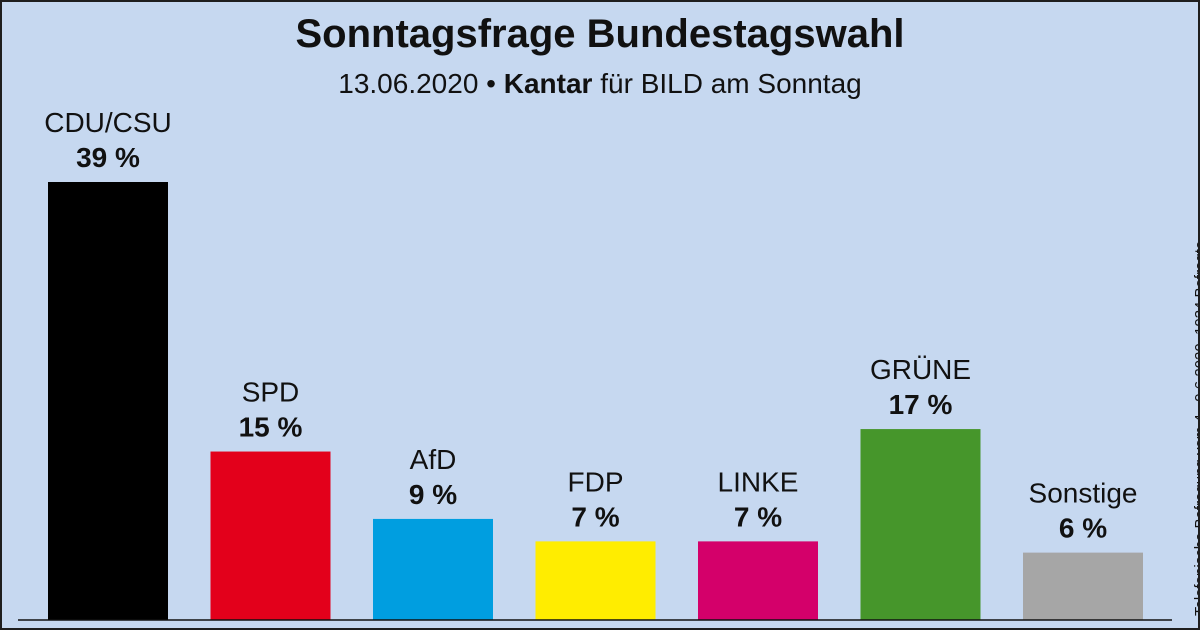 This screenshot has height=630, width=1200. I want to click on value-label: 9 %, so click(433, 494).